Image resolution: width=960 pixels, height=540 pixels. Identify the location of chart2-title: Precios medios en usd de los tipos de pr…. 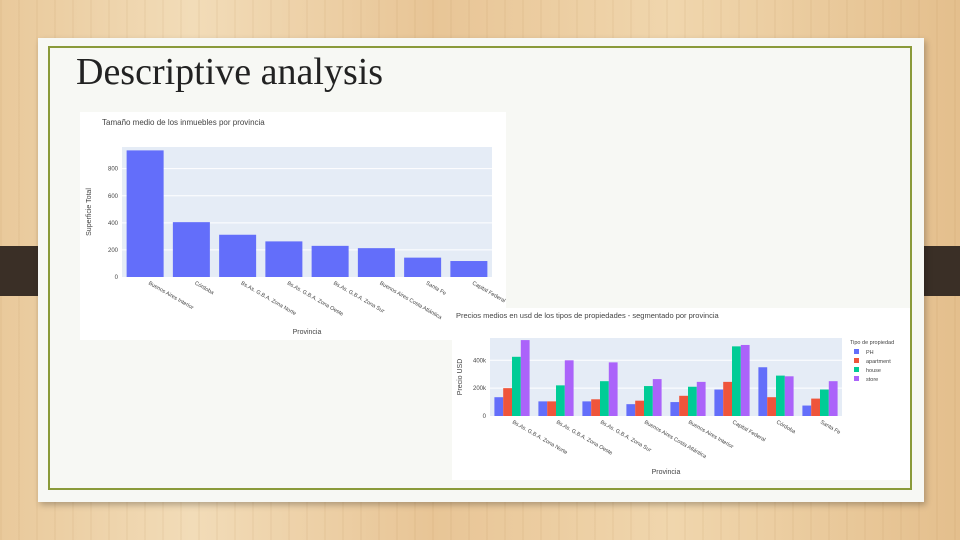
(587, 315).